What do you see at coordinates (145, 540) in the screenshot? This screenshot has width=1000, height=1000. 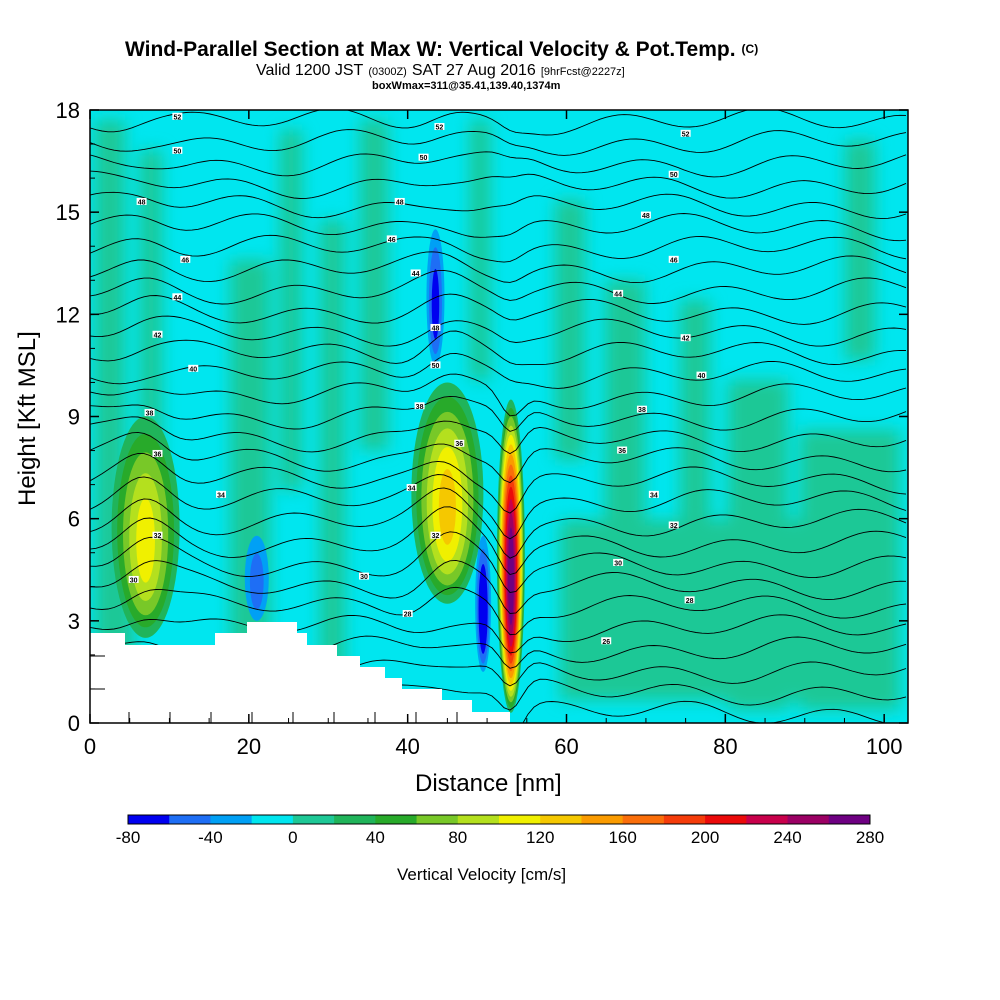 I see `updraft-contour` at bounding box center [145, 540].